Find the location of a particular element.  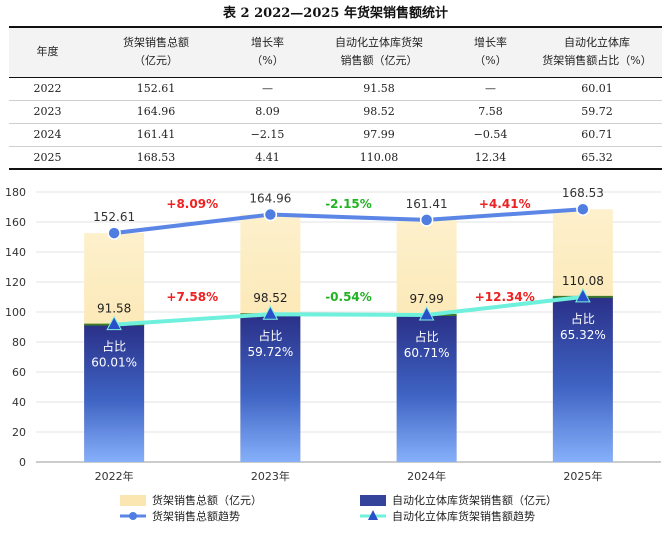

label-share-value: 59.72% is located at coordinates (270, 352).